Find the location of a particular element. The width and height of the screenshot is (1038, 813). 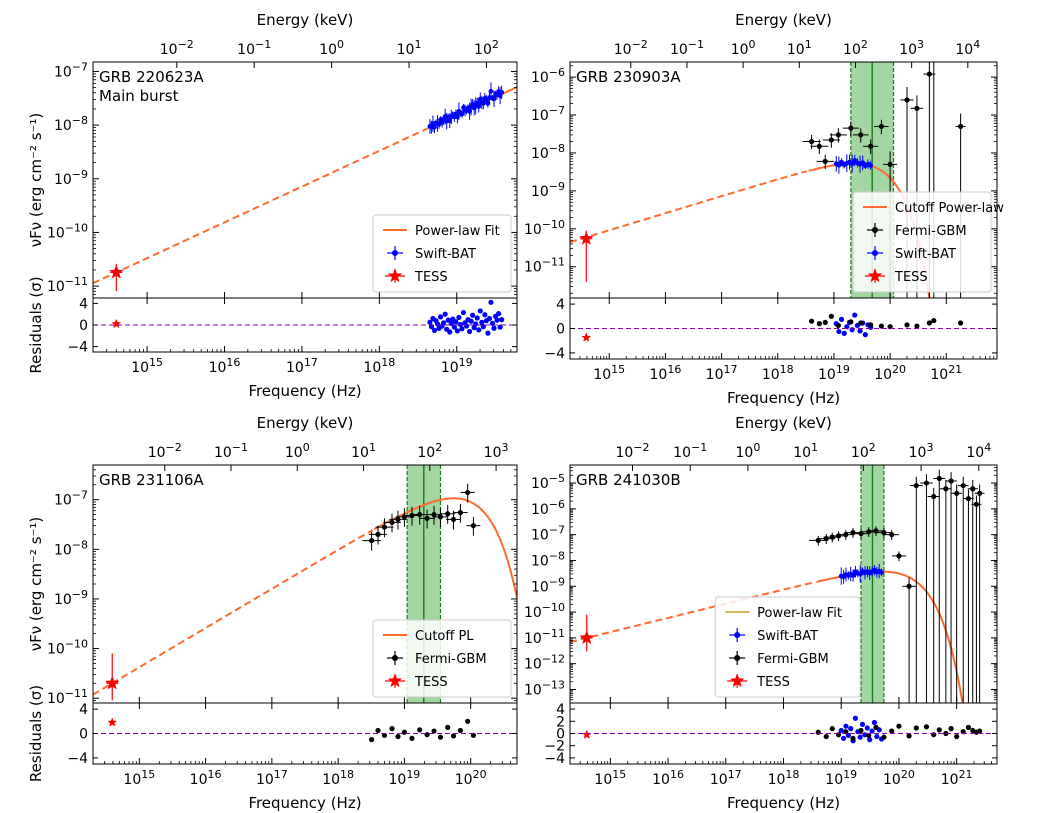

top-tick-label: 10⁻¹ is located at coordinates (687, 48).